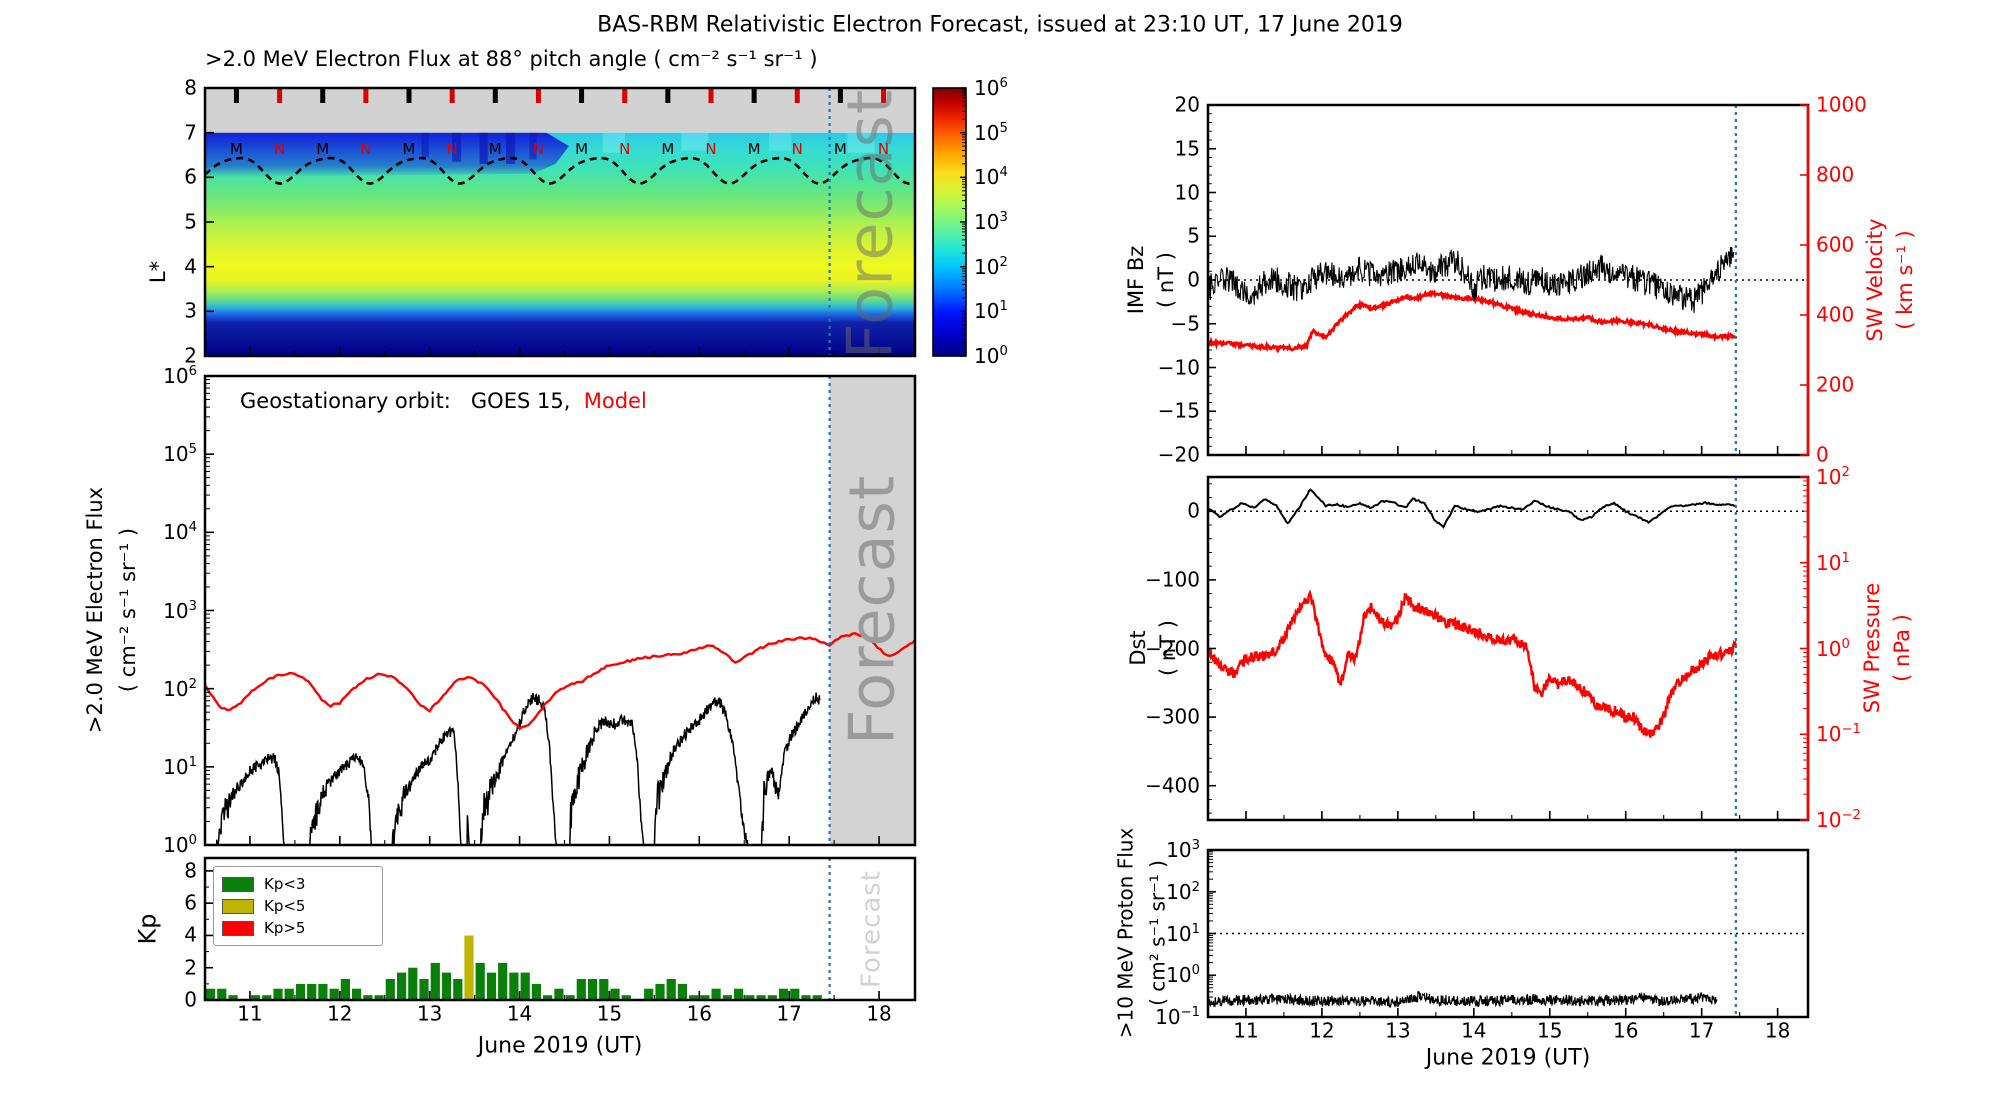 This screenshot has width=2000, height=1100. Describe the element at coordinates (1471, 279) in the screenshot. I see `imf-bz-line` at that location.